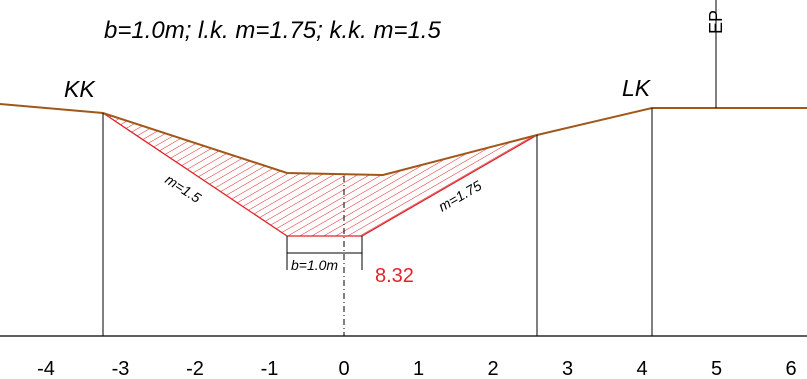  What do you see at coordinates (716, 22) in the screenshot?
I see `datum-label: EP` at bounding box center [716, 22].